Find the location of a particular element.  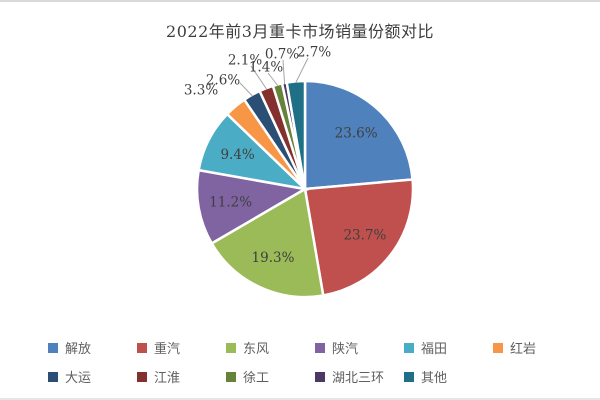

slice-label-其他: 2.7% is located at coordinates (314, 53).